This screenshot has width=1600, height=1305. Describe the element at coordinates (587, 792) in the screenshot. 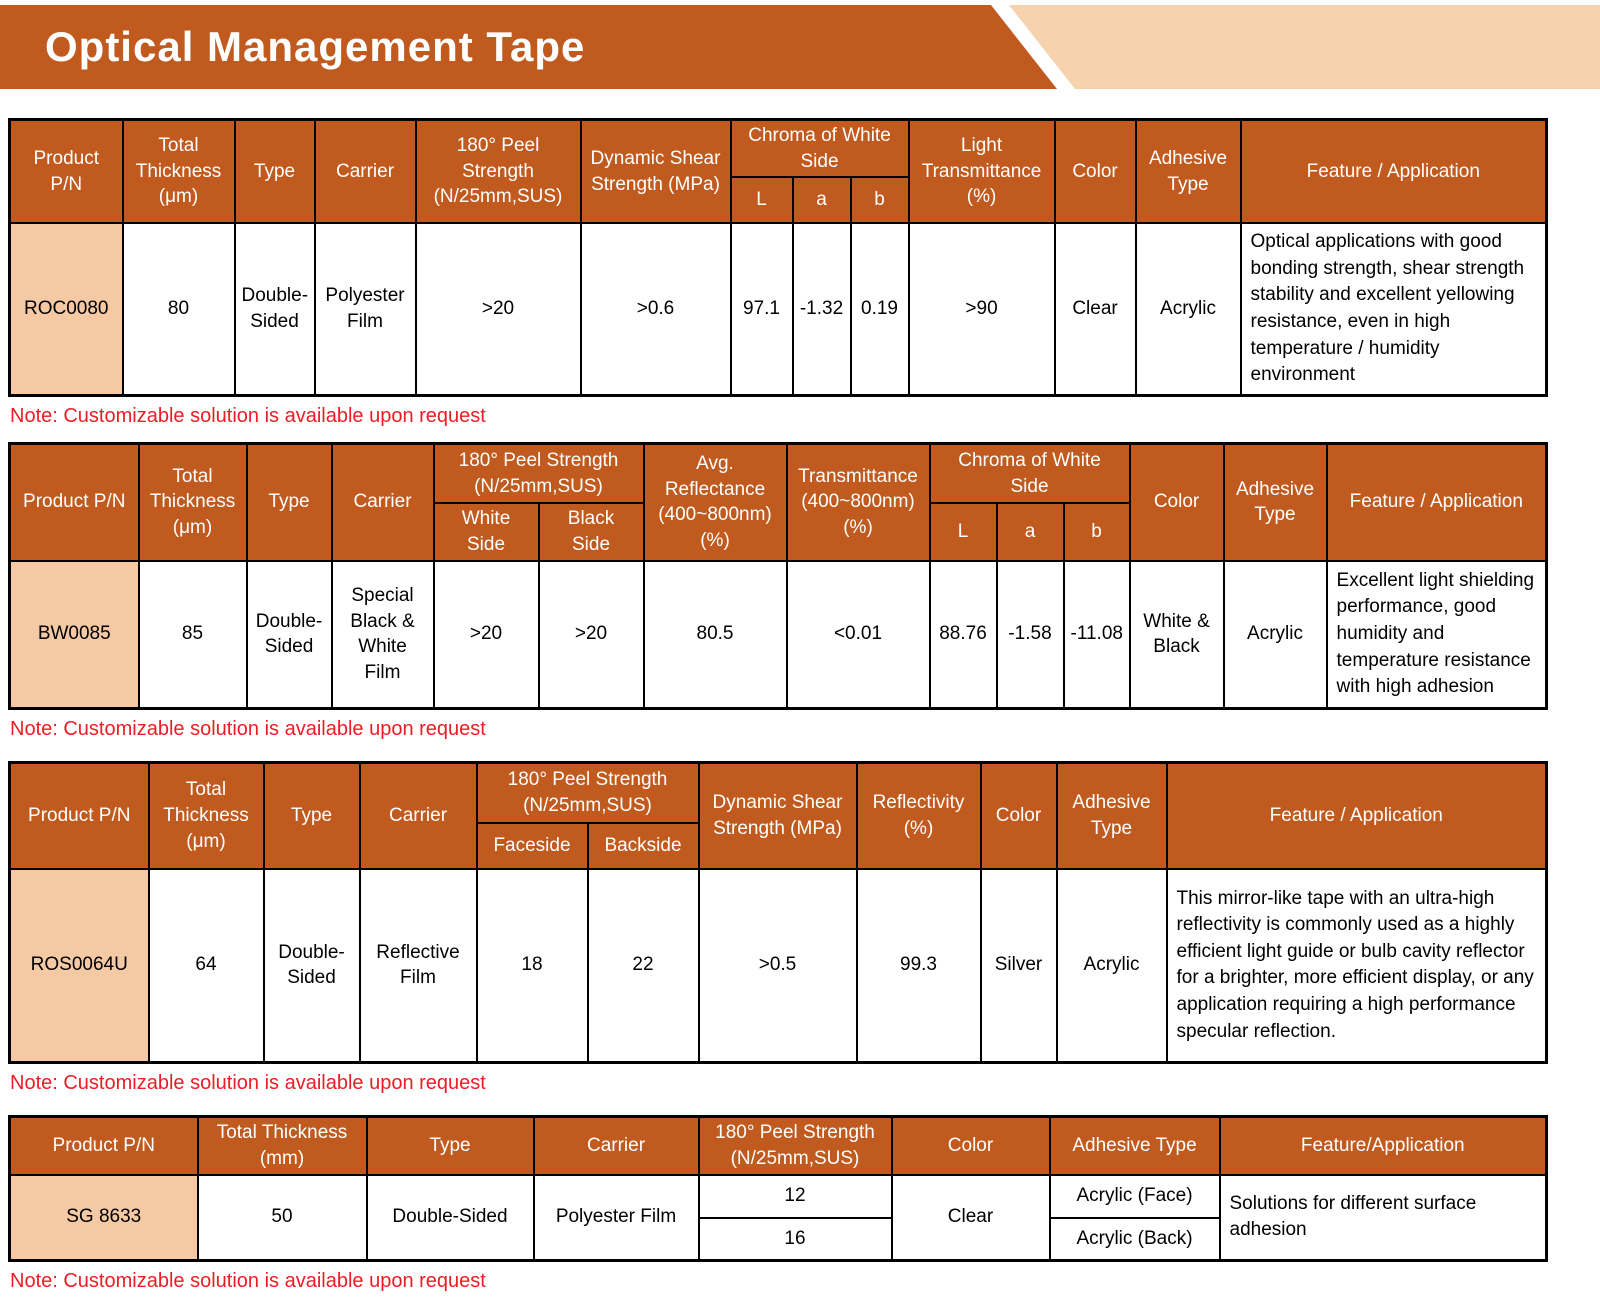

I see `t3-header-peel-group: 180° Peel Strength (N/25mm,SUS)` at that location.